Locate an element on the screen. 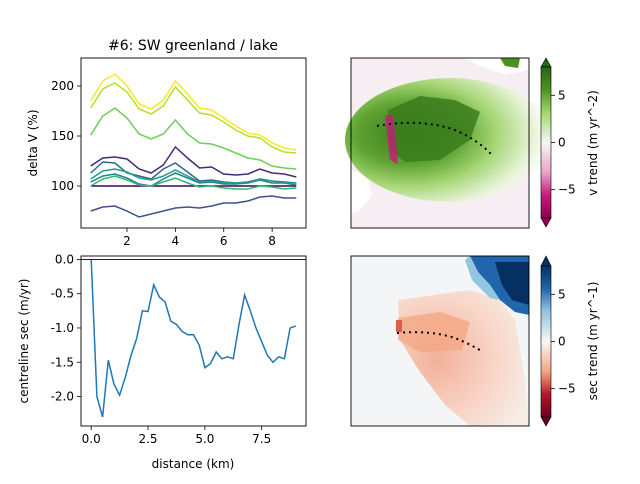 The width and height of the screenshot is (640, 484). sec-ytick-label: 0.0 is located at coordinates (64, 259).